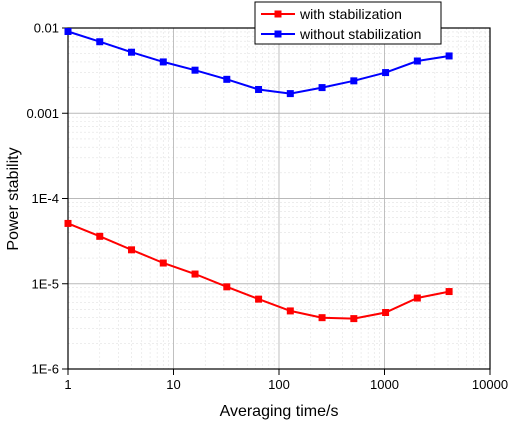 The image size is (512, 425). I want to click on x-tick-label: 1000, so click(384, 384).